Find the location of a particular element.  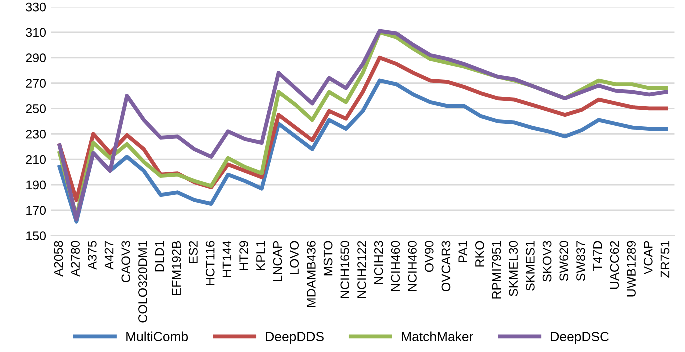

x-tick-label: MSTO is located at coordinates (328, 258).